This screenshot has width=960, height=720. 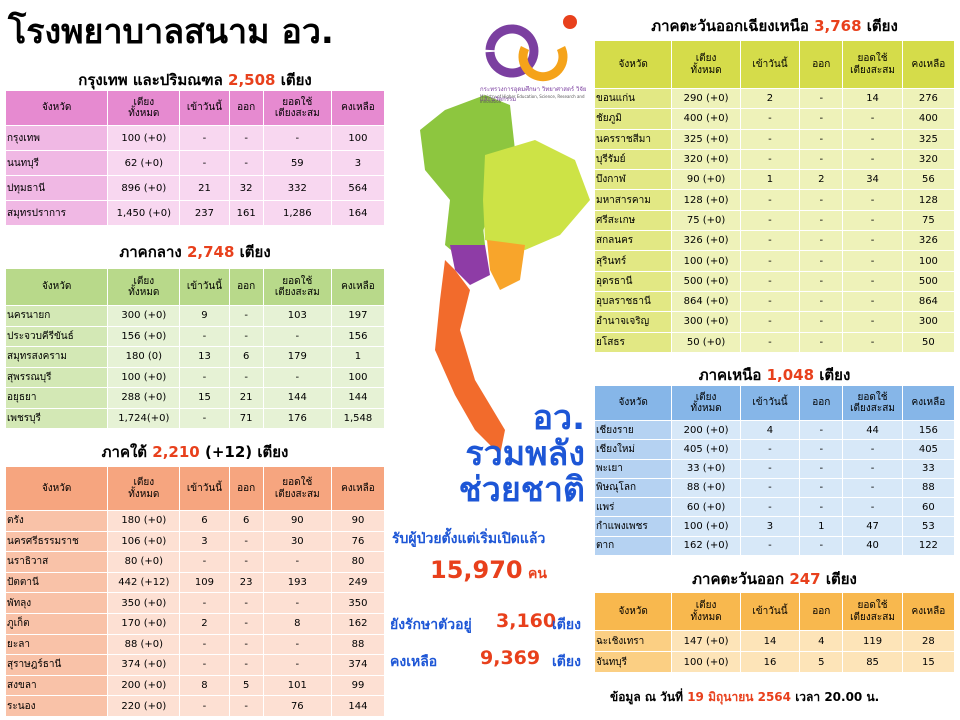 What do you see at coordinates (706, 641) in the screenshot?
I see `table-cell: 147 (+0)` at bounding box center [706, 641].